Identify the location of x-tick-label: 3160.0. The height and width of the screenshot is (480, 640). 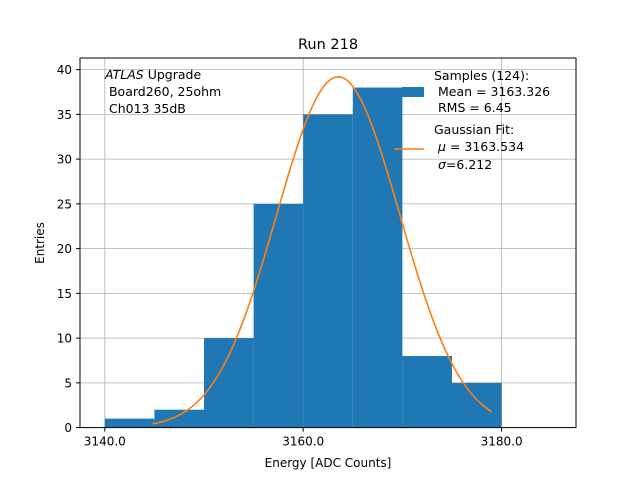
(303, 442).